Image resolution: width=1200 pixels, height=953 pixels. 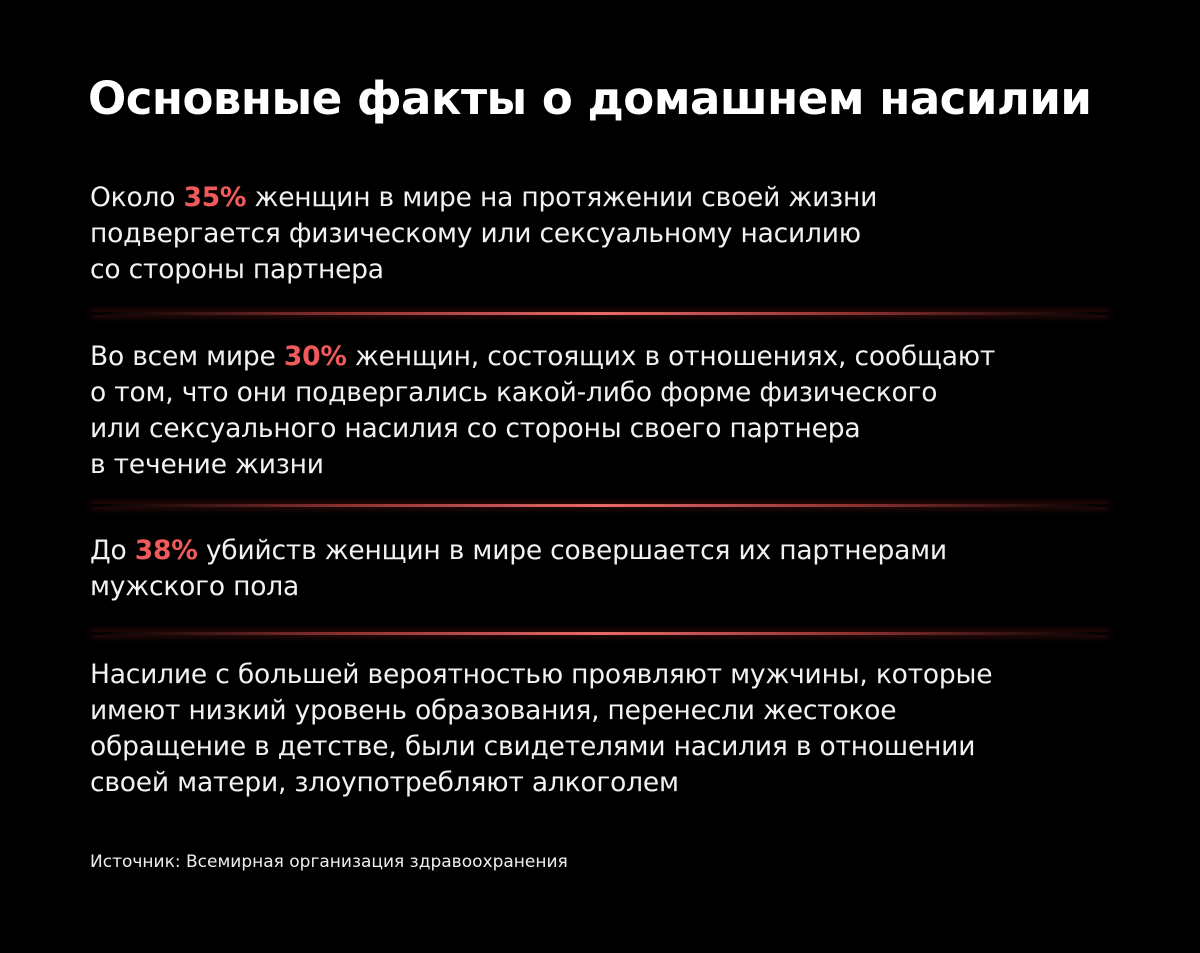 I want to click on fact-text: женщин, состоящих в отношениях, сообщают, so click(x=671, y=356).